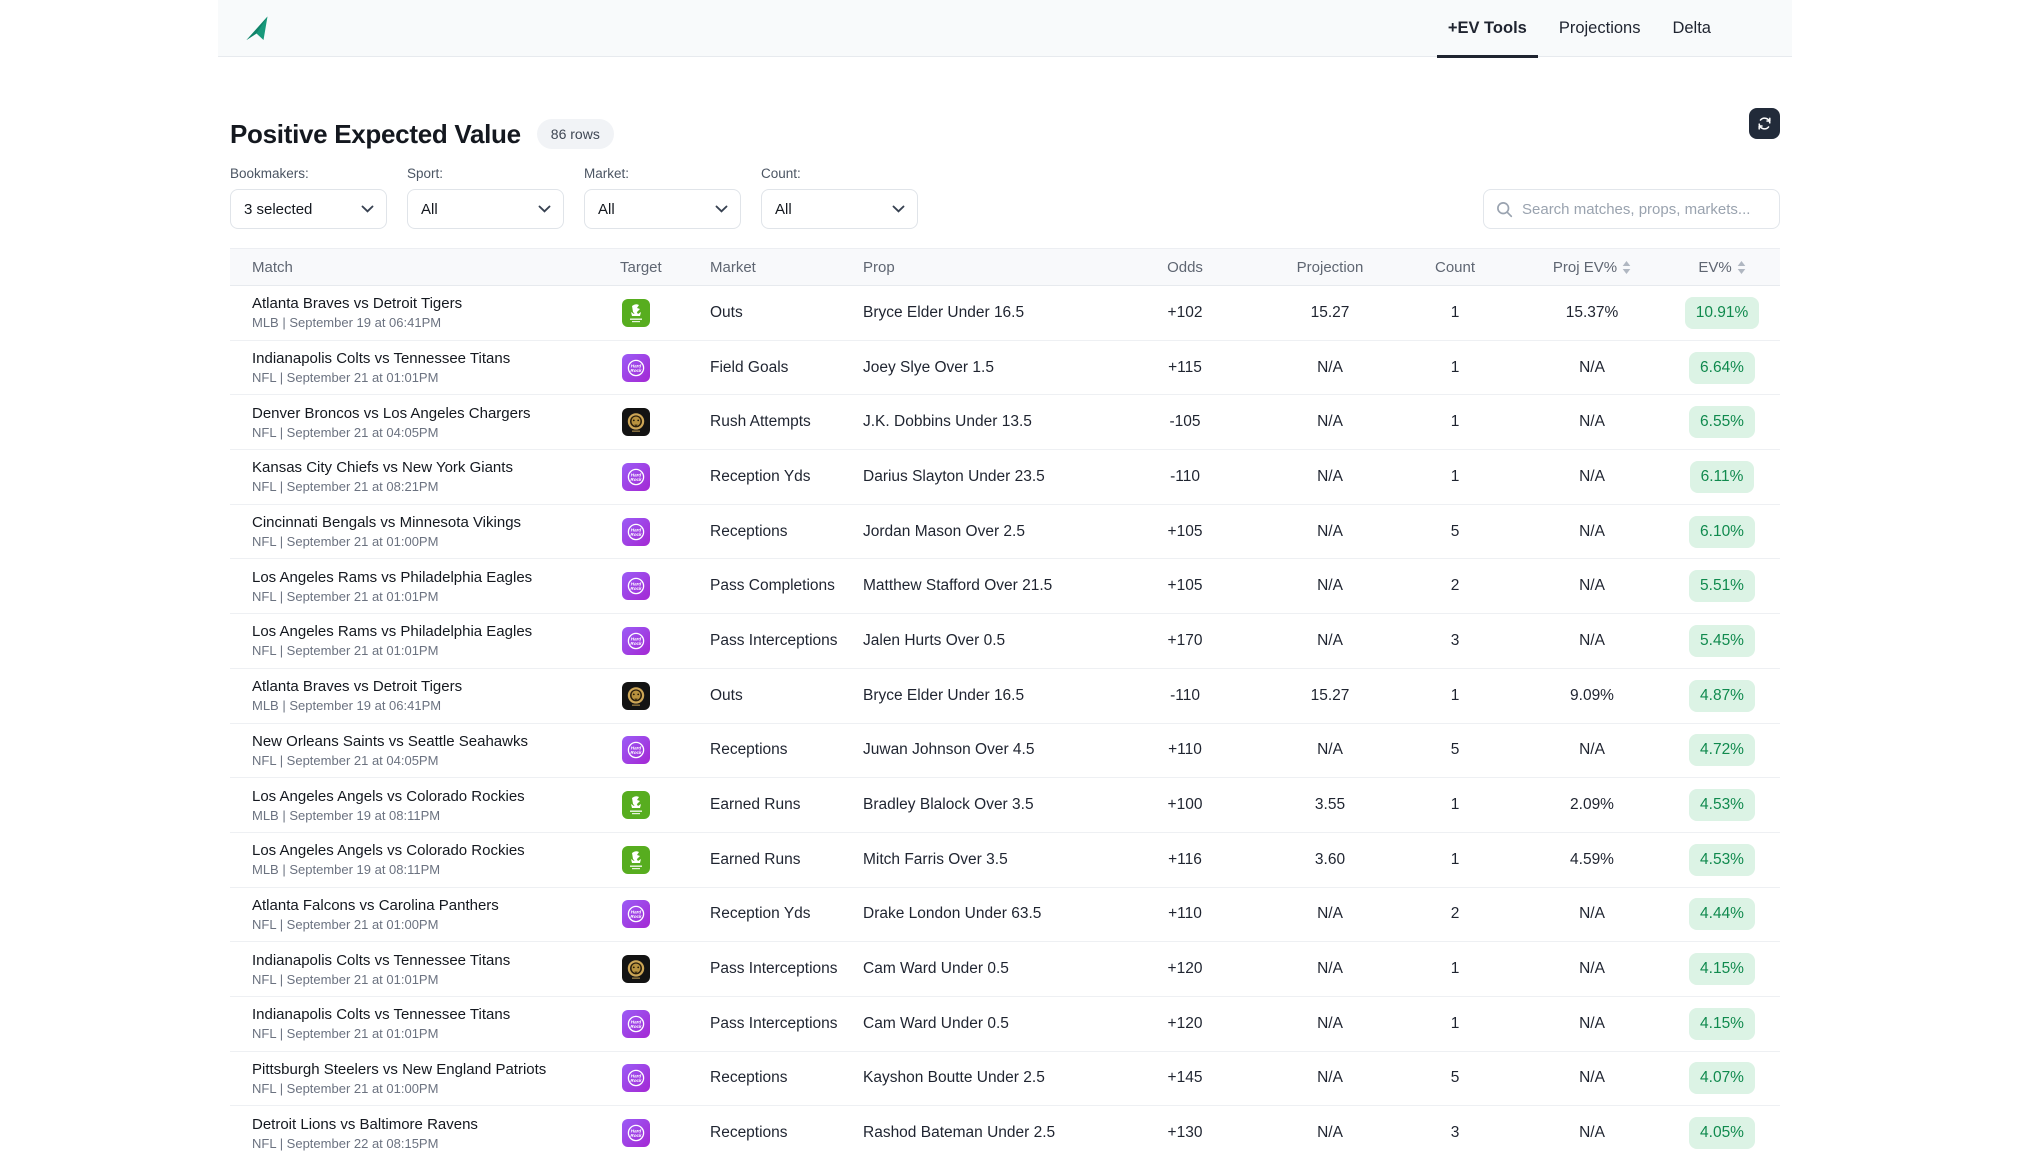 This screenshot has width=2038, height=1152. Describe the element at coordinates (636, 695) in the screenshot. I see `bookmaker-icon-betmgm` at that location.